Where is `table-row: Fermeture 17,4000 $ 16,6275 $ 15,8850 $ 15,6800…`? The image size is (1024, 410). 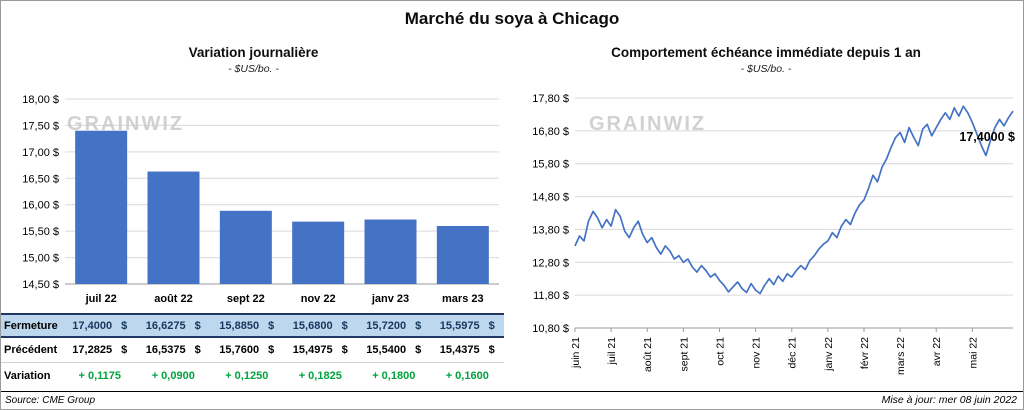
table-row: Fermeture 17,4000 $ 16,6275 $ 15,8850 $ 15,6800… is located at coordinates (252, 325).